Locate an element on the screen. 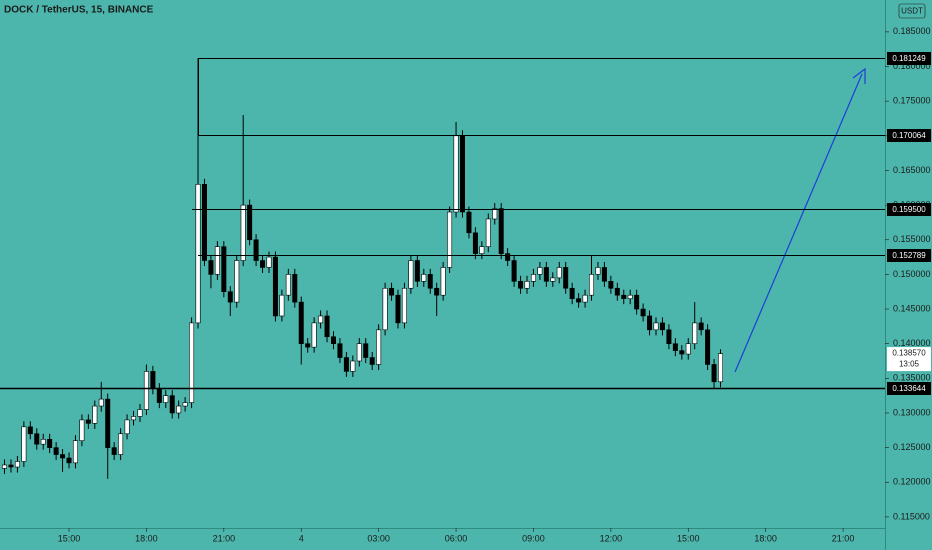 The image size is (932, 550). countdown: 13:05 is located at coordinates (909, 364).